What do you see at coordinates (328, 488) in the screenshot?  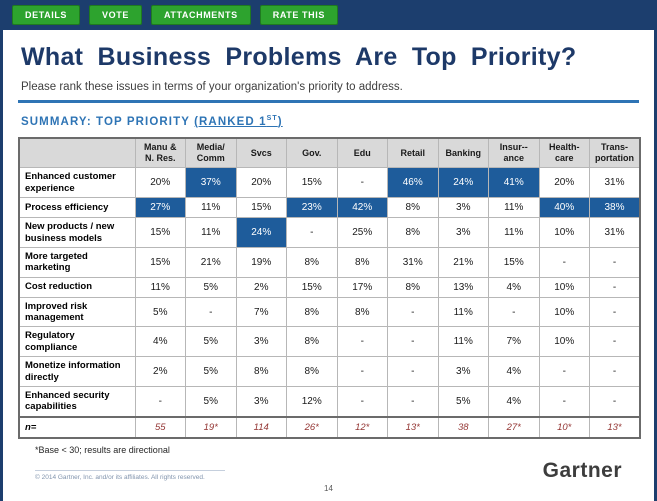 I see `page-number: 14` at bounding box center [328, 488].